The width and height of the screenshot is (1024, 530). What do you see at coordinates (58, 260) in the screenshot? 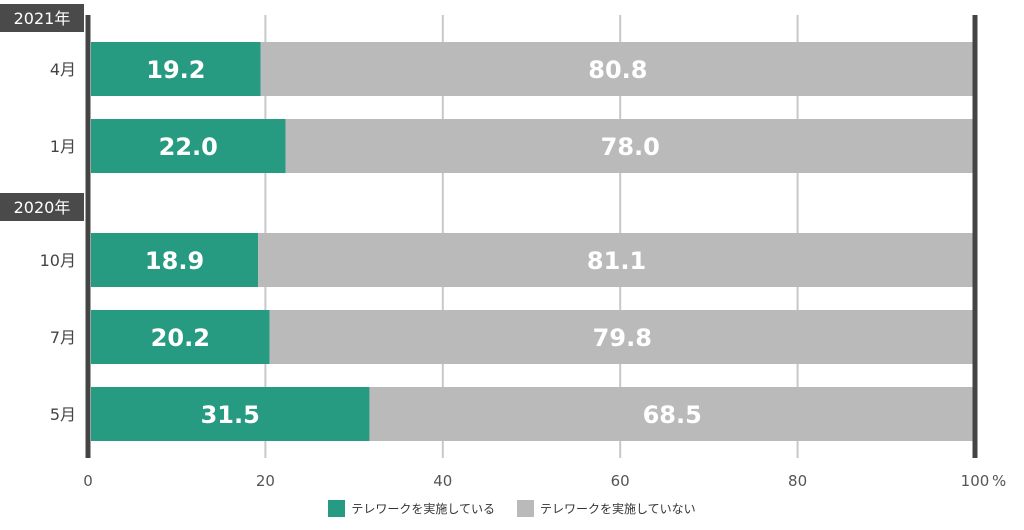
I see `category-label: 10月` at bounding box center [58, 260].